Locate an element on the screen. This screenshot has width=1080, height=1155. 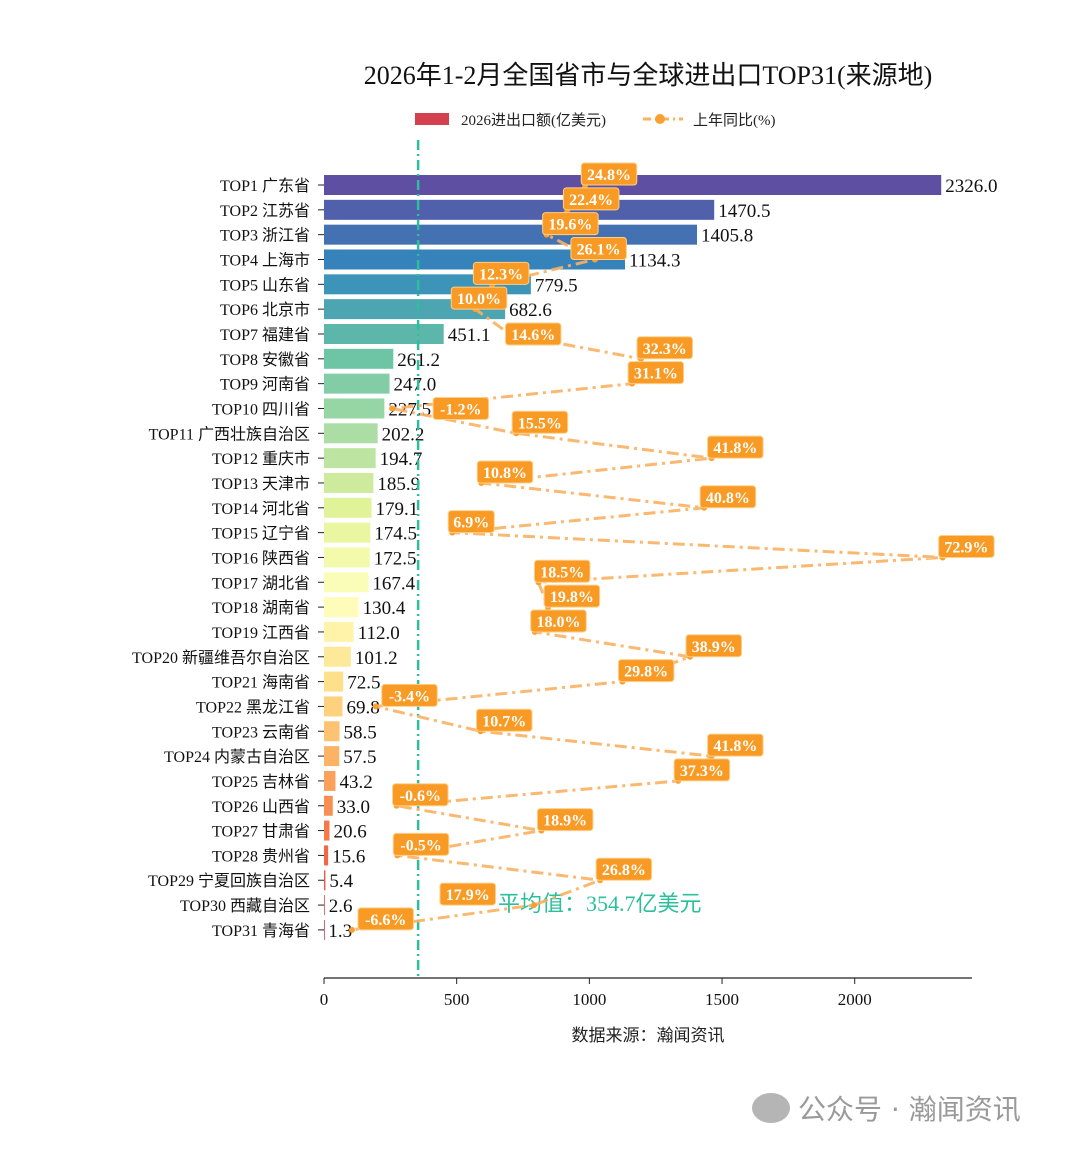
y-tick-label: TOP13 天津市 is located at coordinates (261, 484).